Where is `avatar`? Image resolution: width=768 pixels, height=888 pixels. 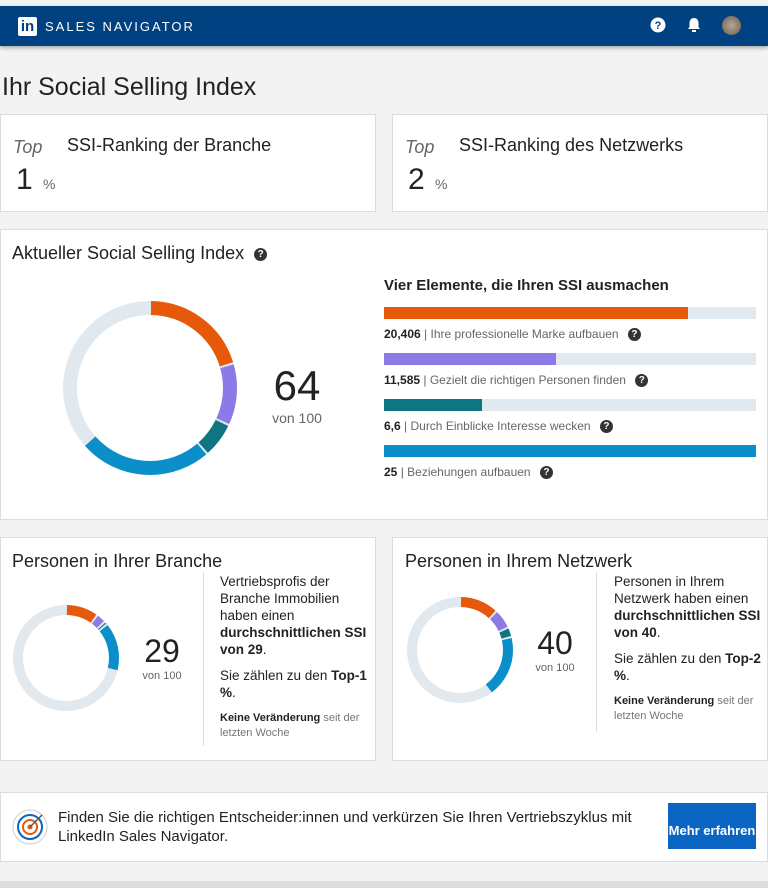
avatar is located at coordinates (731, 25).